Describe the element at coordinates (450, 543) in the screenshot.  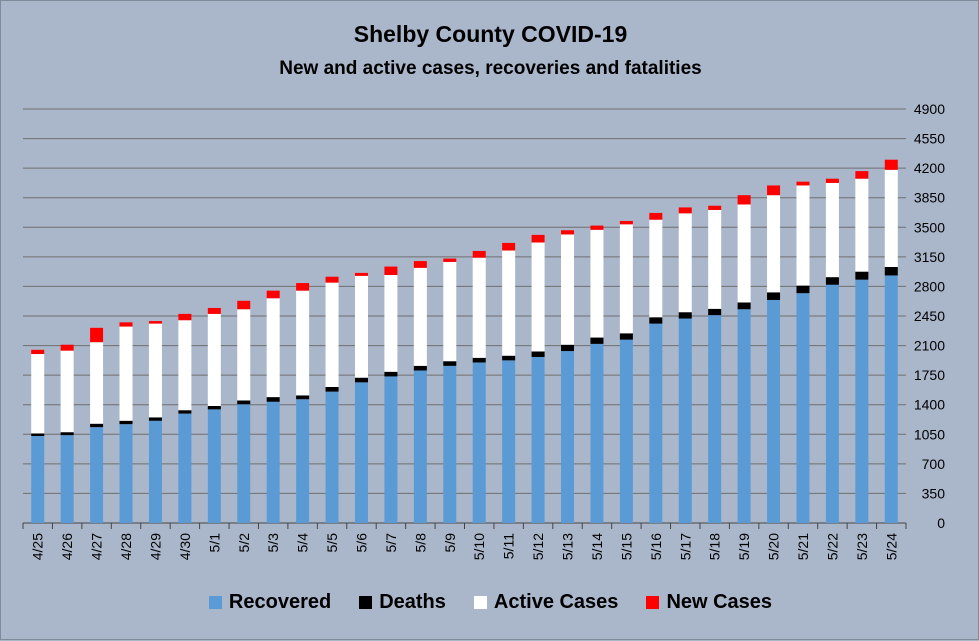
I see `x-tick-label: 5/9` at that location.